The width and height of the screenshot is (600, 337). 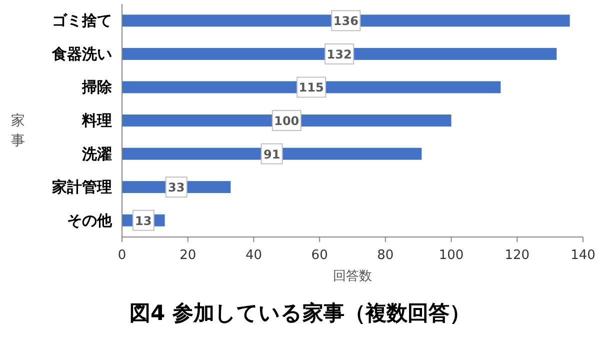 What do you see at coordinates (319, 255) in the screenshot?
I see `x-tick-label: 60` at bounding box center [319, 255].